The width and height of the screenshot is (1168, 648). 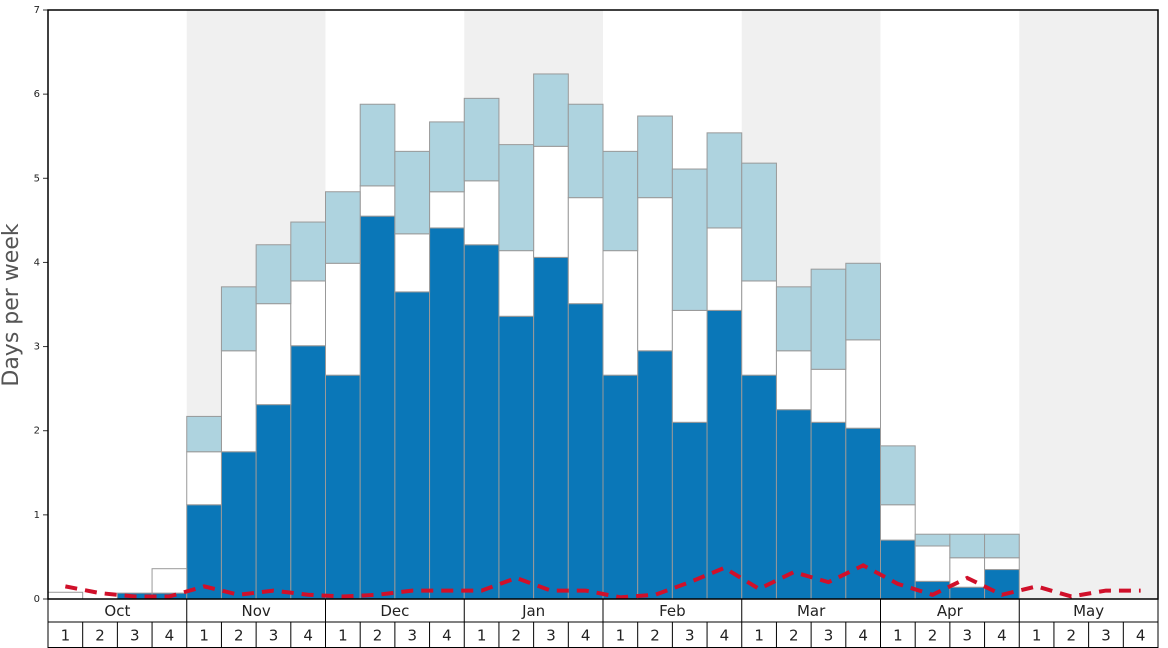 What do you see at coordinates (811, 611) in the screenshot?
I see `month-label: Mar` at bounding box center [811, 611].